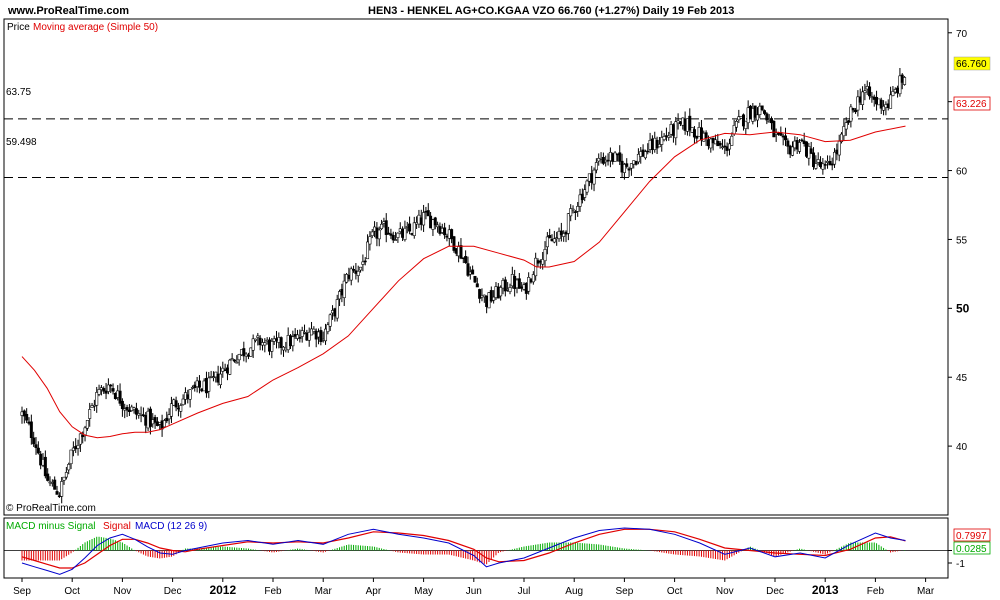 The height and width of the screenshot is (600, 1000). I want to click on last-price-tag, so click(972, 63).